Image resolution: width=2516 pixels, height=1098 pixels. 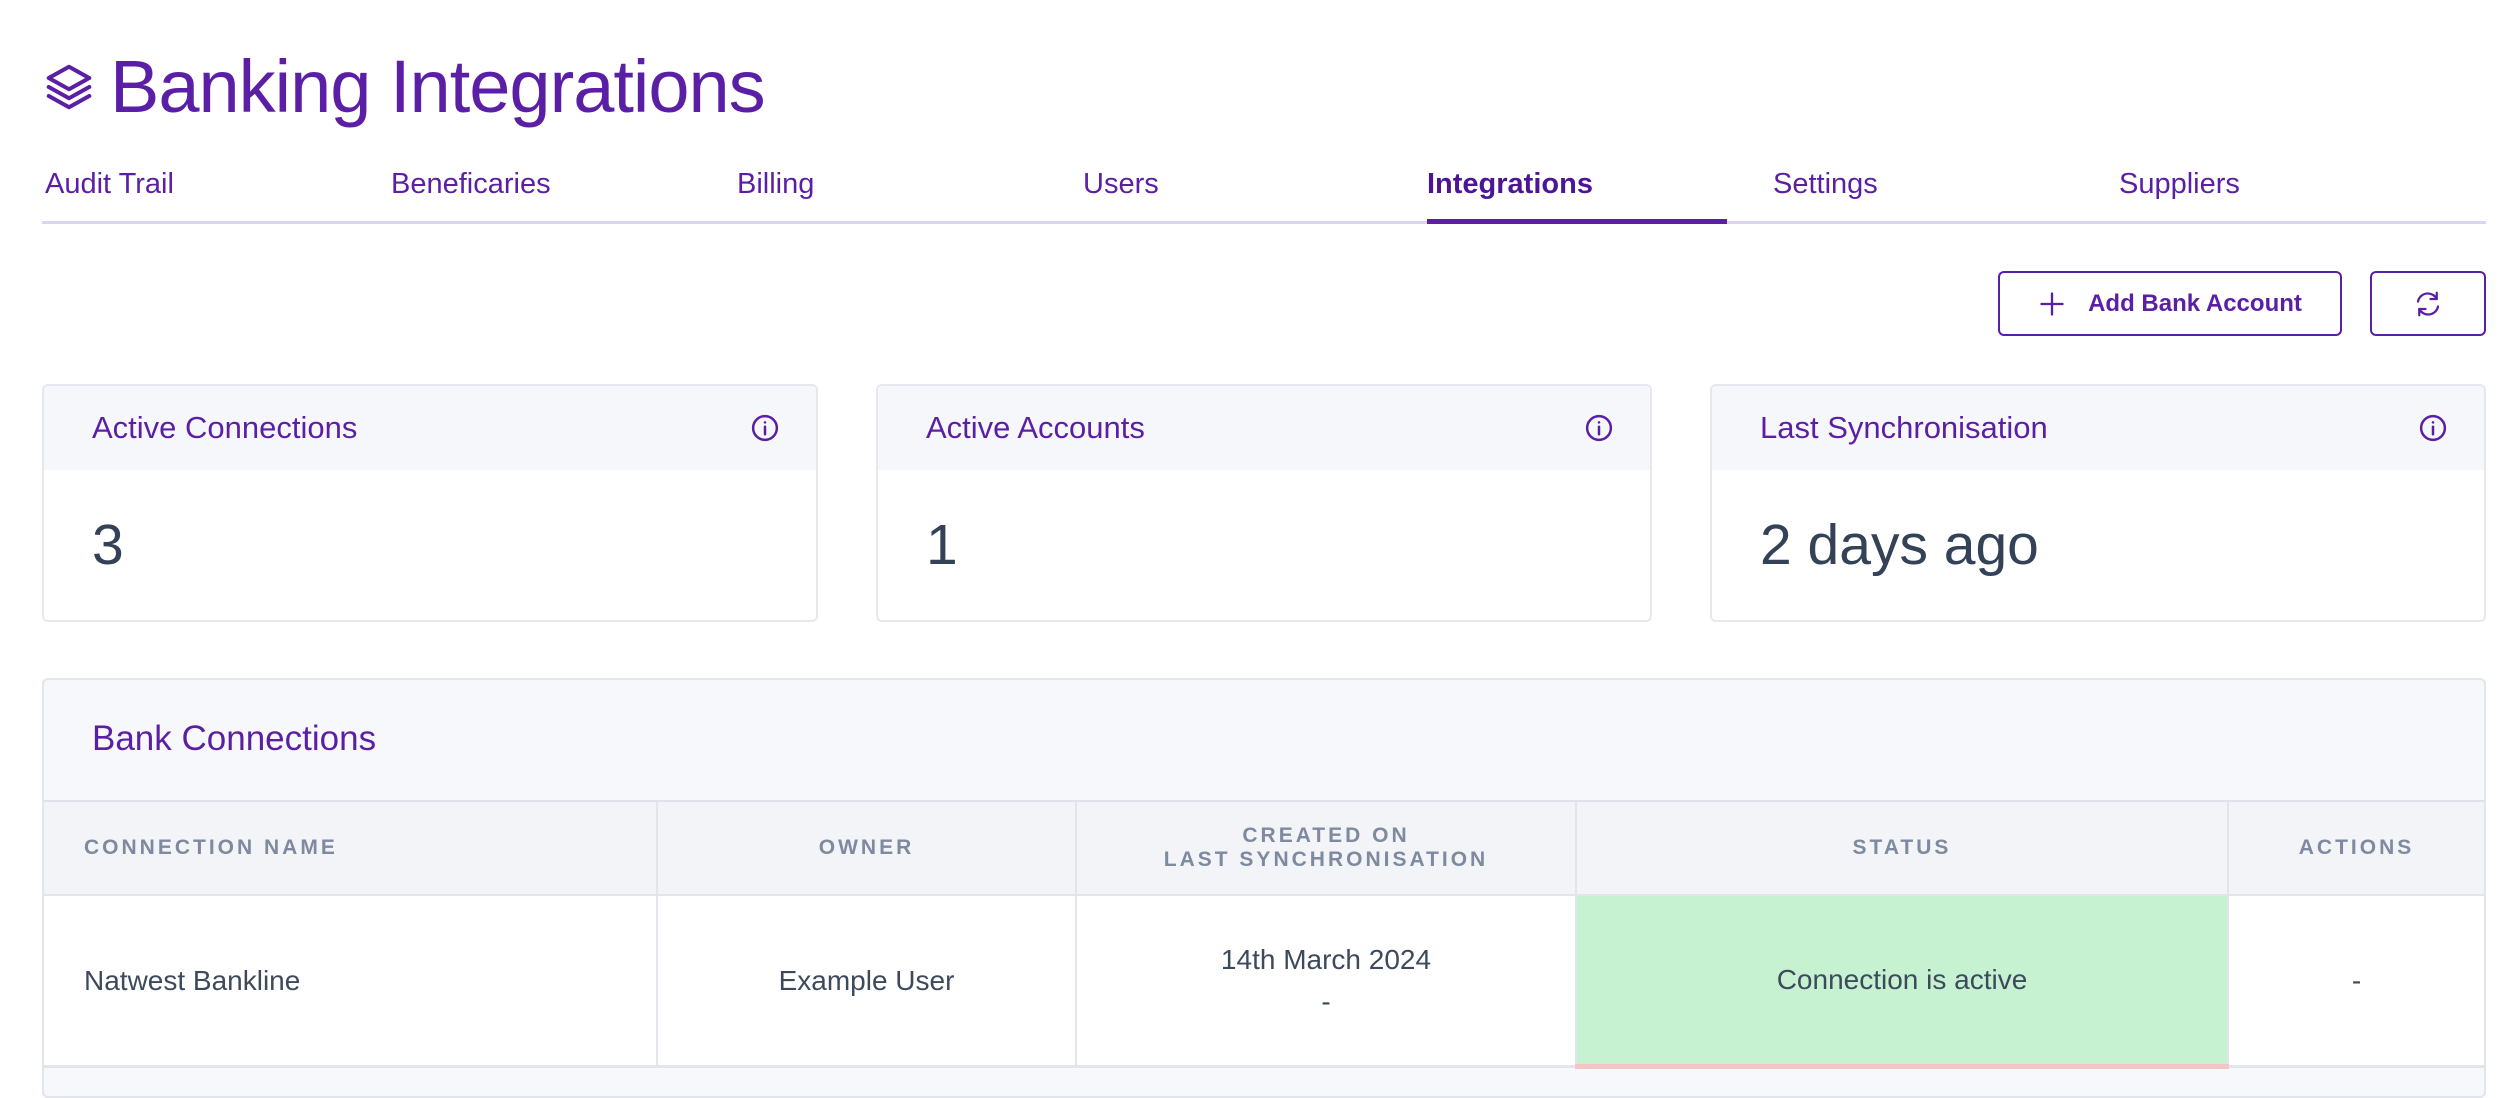 What do you see at coordinates (351, 981) in the screenshot?
I see `cell-connection-name: Natwest Bankline` at bounding box center [351, 981].